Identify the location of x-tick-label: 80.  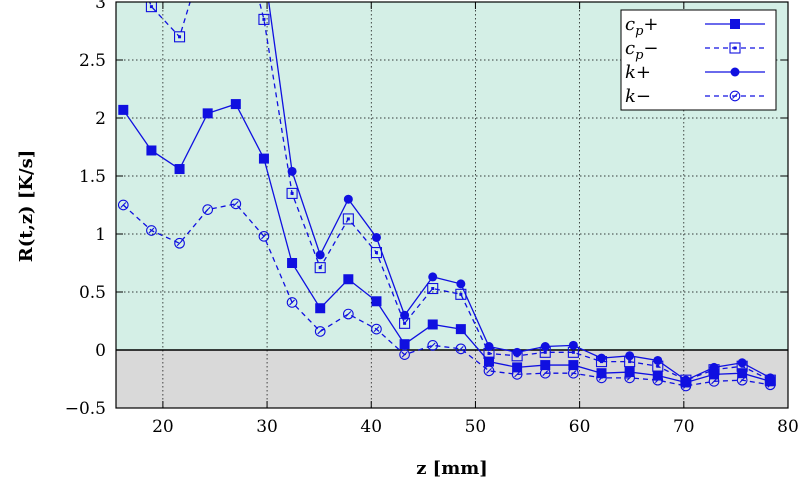
(788, 427).